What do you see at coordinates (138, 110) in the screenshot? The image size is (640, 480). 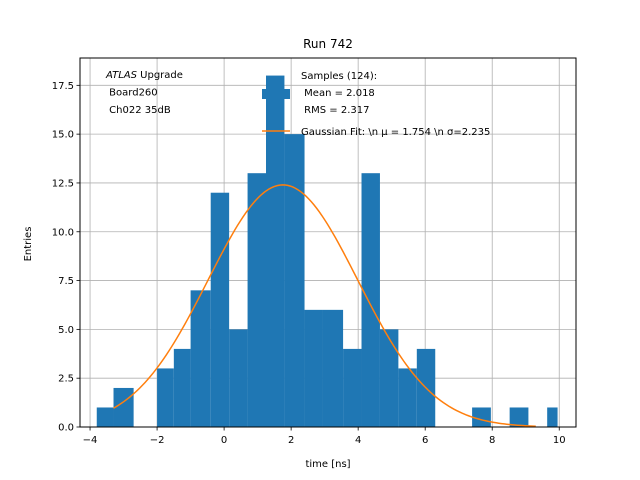 I see `annotation-channel-line: Ch022 35dB` at bounding box center [138, 110].